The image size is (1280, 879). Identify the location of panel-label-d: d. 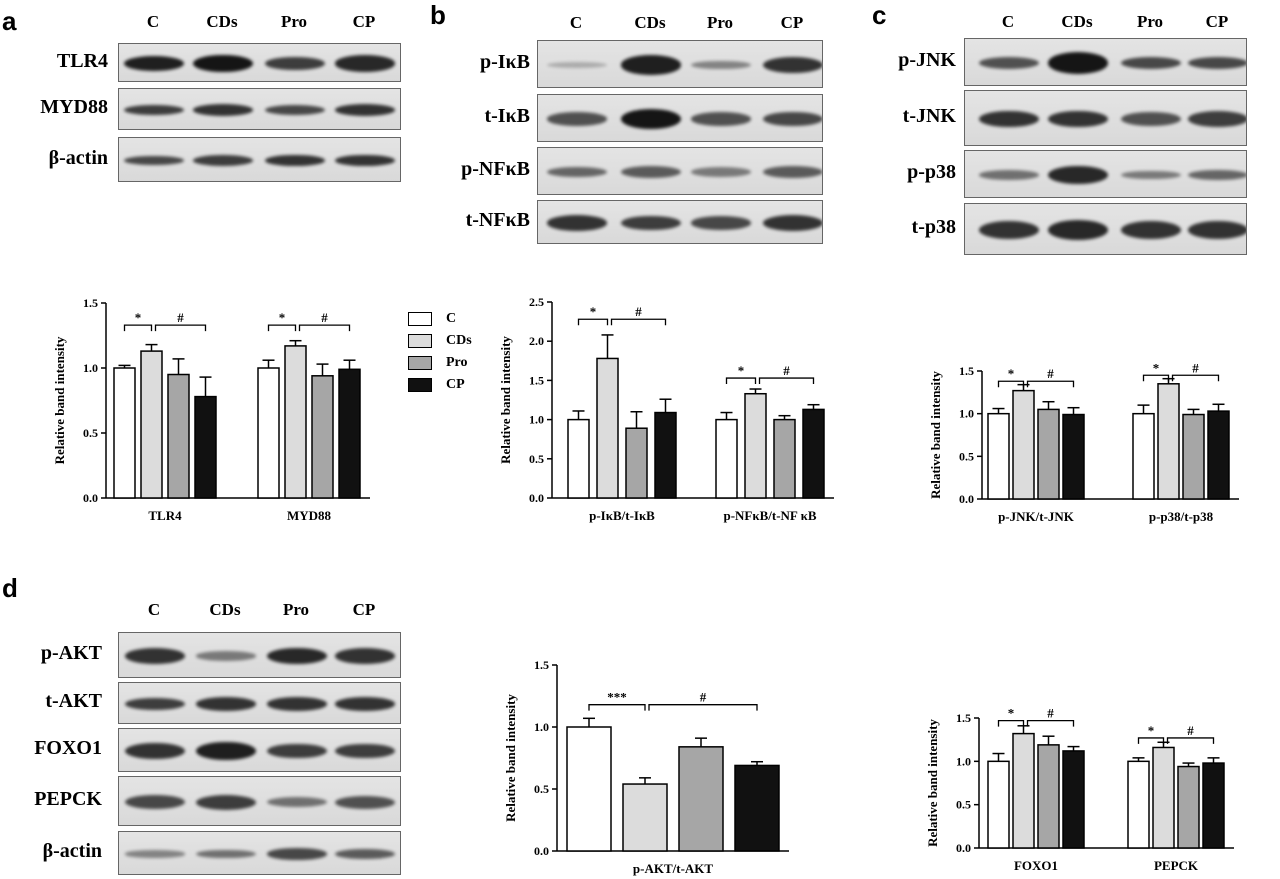
(10, 588).